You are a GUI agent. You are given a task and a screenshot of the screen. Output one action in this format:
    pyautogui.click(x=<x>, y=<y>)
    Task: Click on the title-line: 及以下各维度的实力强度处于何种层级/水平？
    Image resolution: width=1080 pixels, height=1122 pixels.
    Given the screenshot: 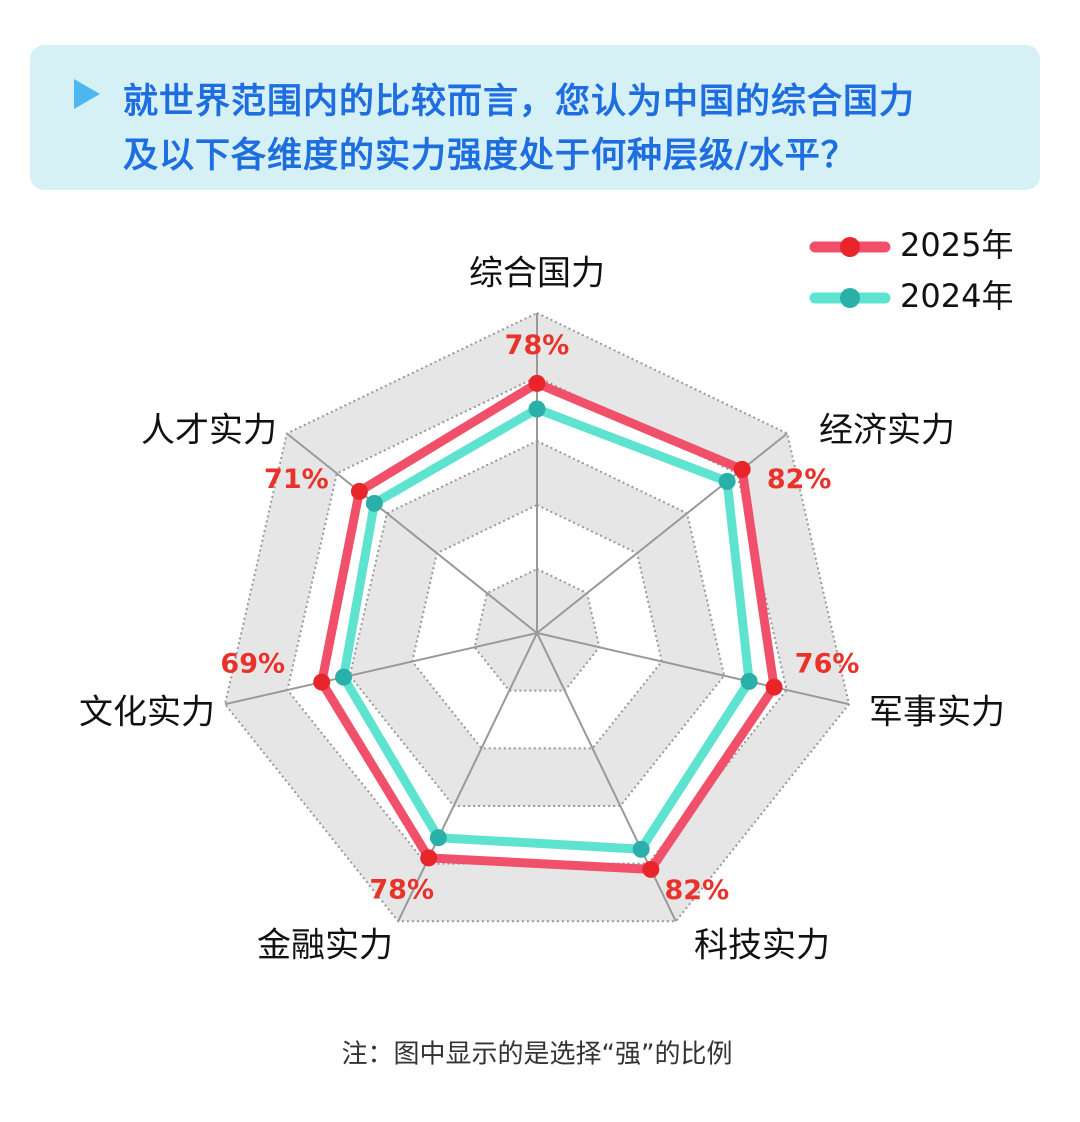 What is the action you would take?
    pyautogui.click(x=490, y=156)
    